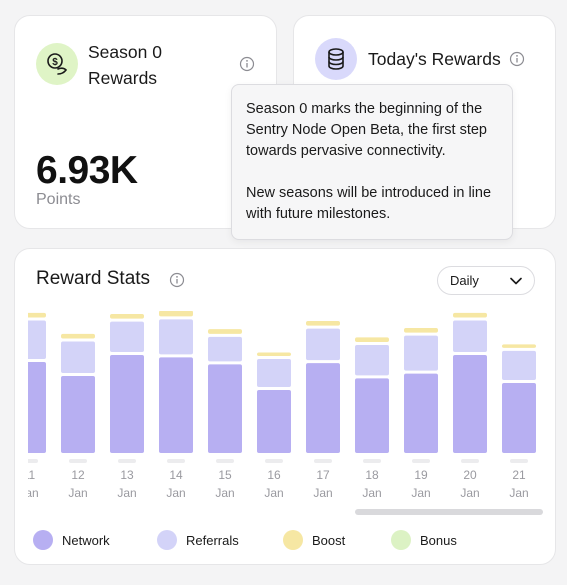 This screenshot has height=585, width=567. Describe the element at coordinates (329, 540) in the screenshot. I see `legend-label: Boost` at that location.